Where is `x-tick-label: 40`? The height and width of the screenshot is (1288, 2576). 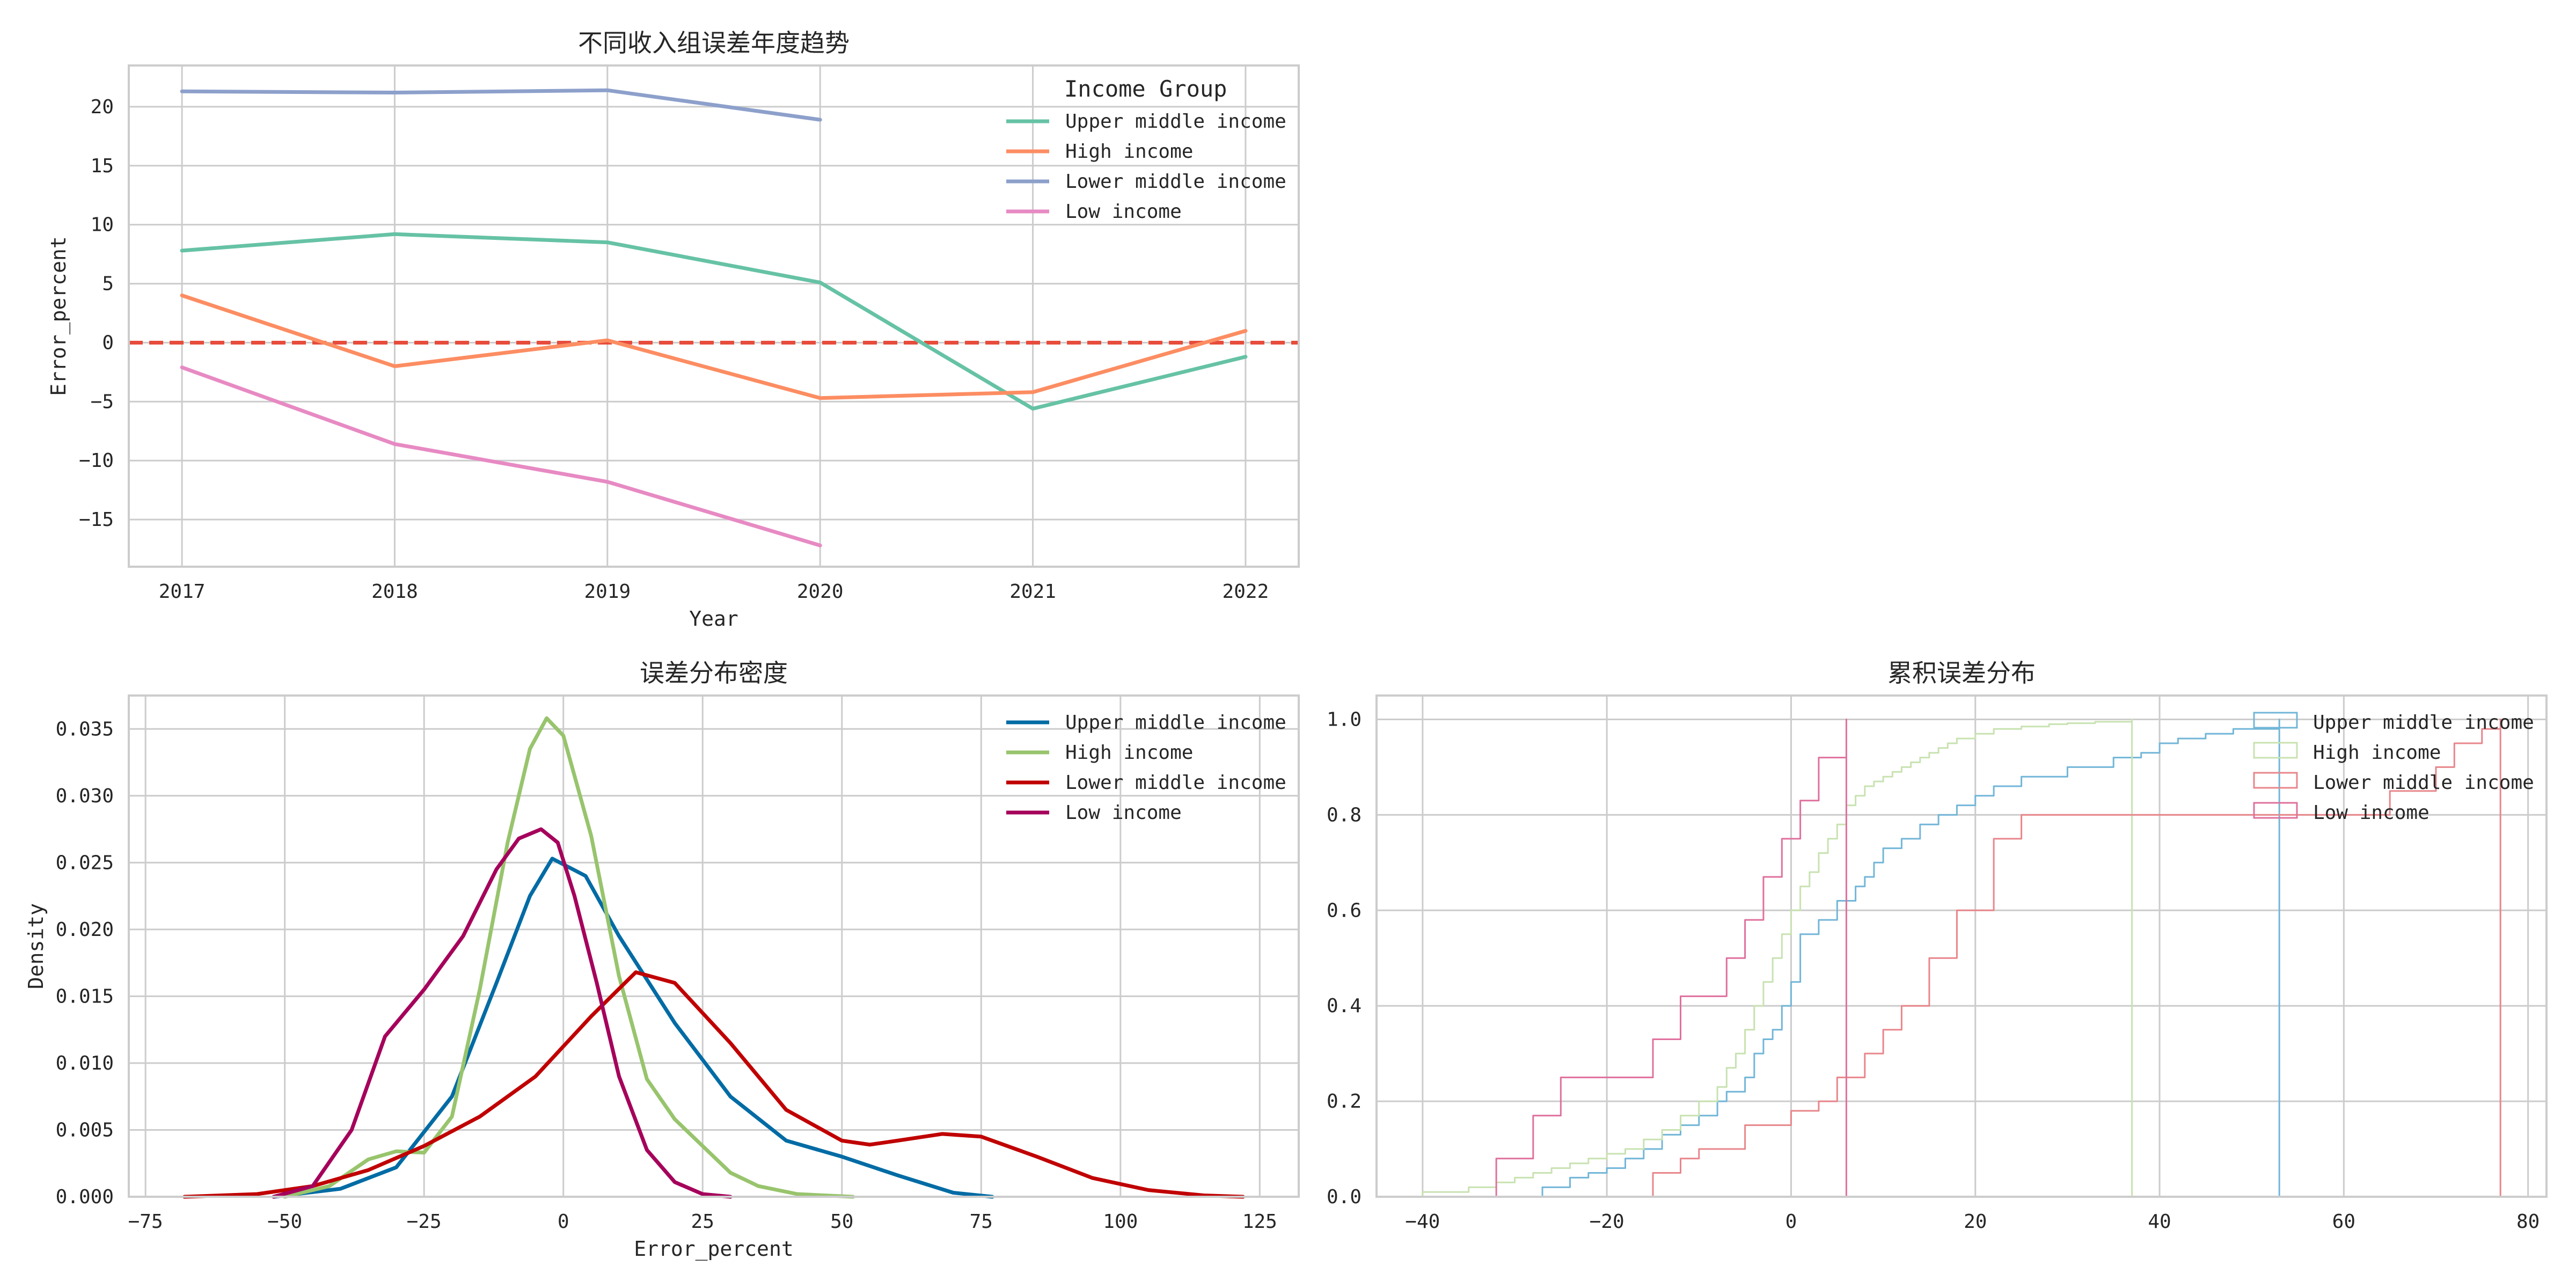 x-tick-label: 40 is located at coordinates (2159, 1222).